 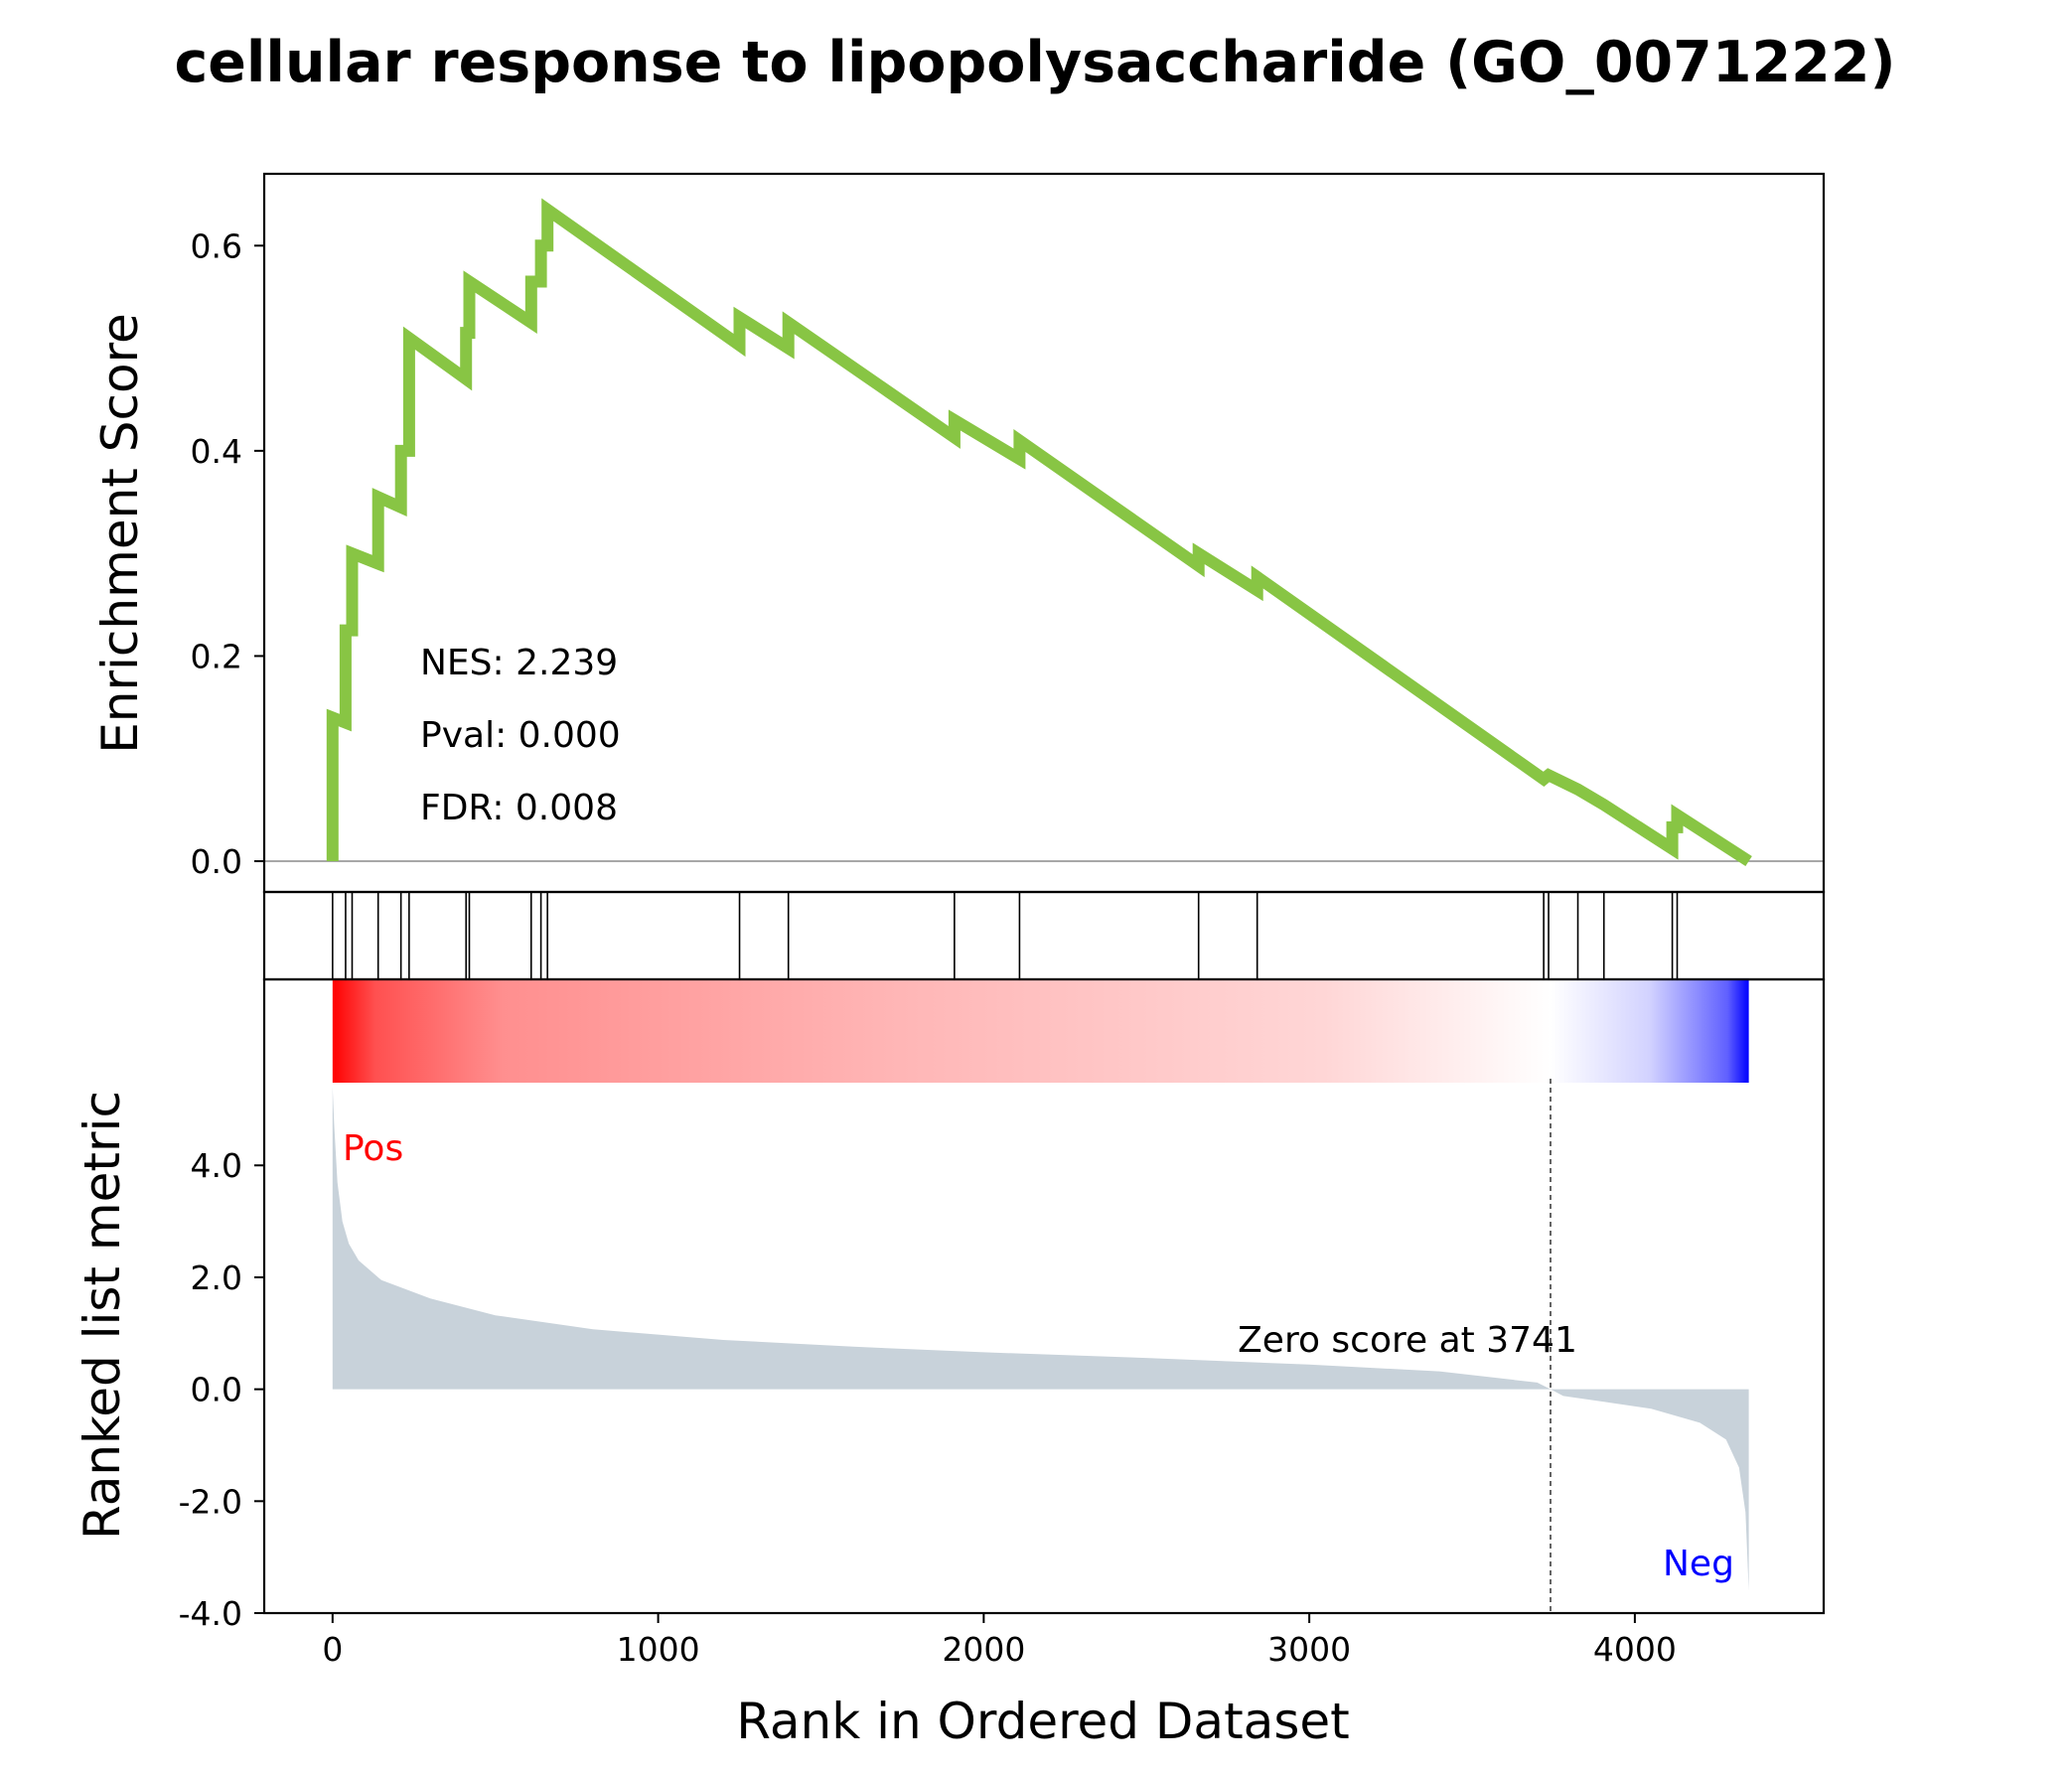 I want to click on ranked-y-tick-label: -4.0, so click(x=211, y=1613).